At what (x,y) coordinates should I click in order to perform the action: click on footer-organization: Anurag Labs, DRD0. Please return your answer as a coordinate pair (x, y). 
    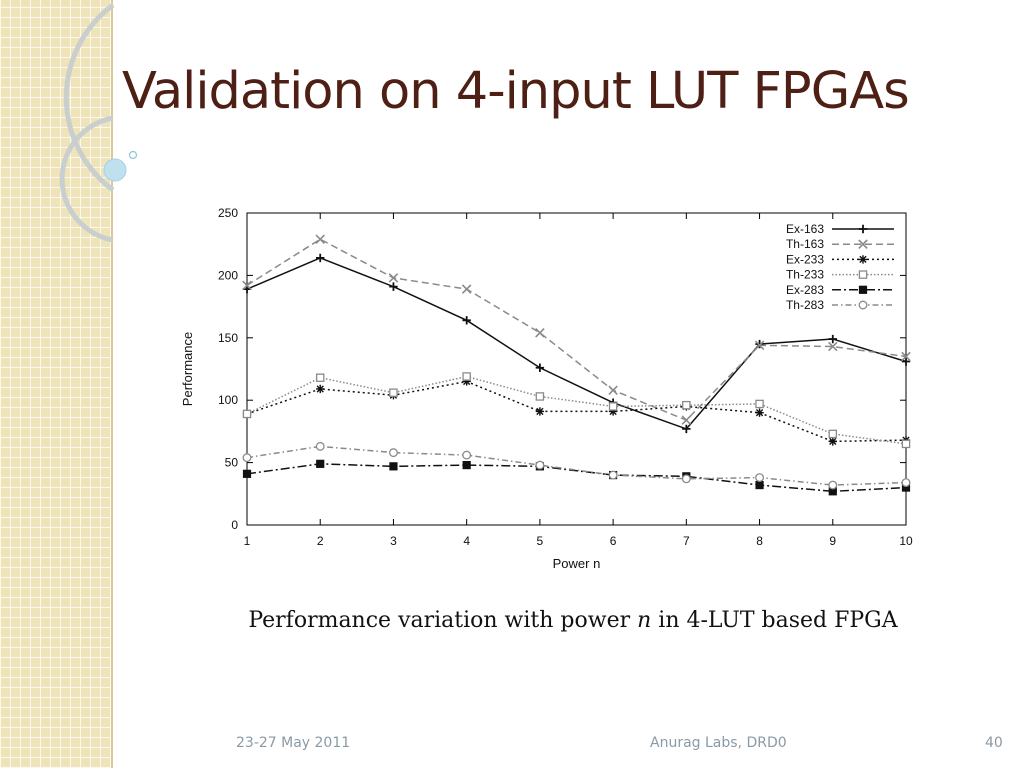
    Looking at the image, I should click on (718, 743).